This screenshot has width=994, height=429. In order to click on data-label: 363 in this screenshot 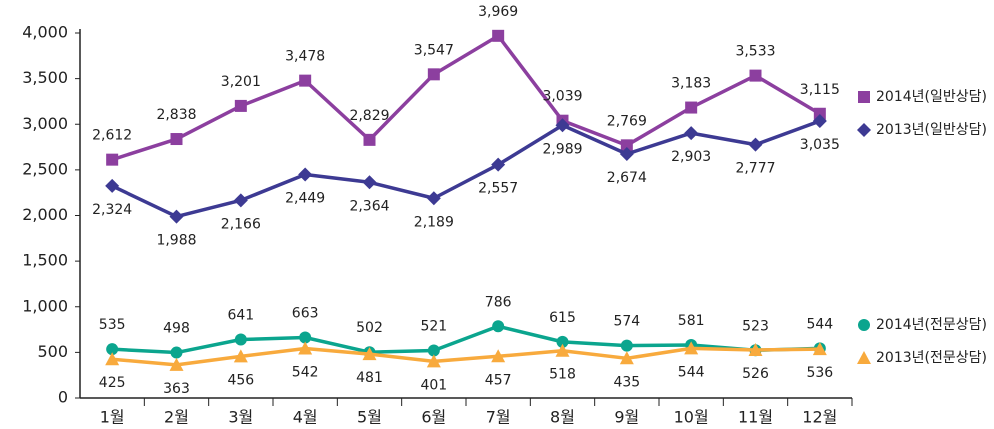, I will do `click(176, 389)`.